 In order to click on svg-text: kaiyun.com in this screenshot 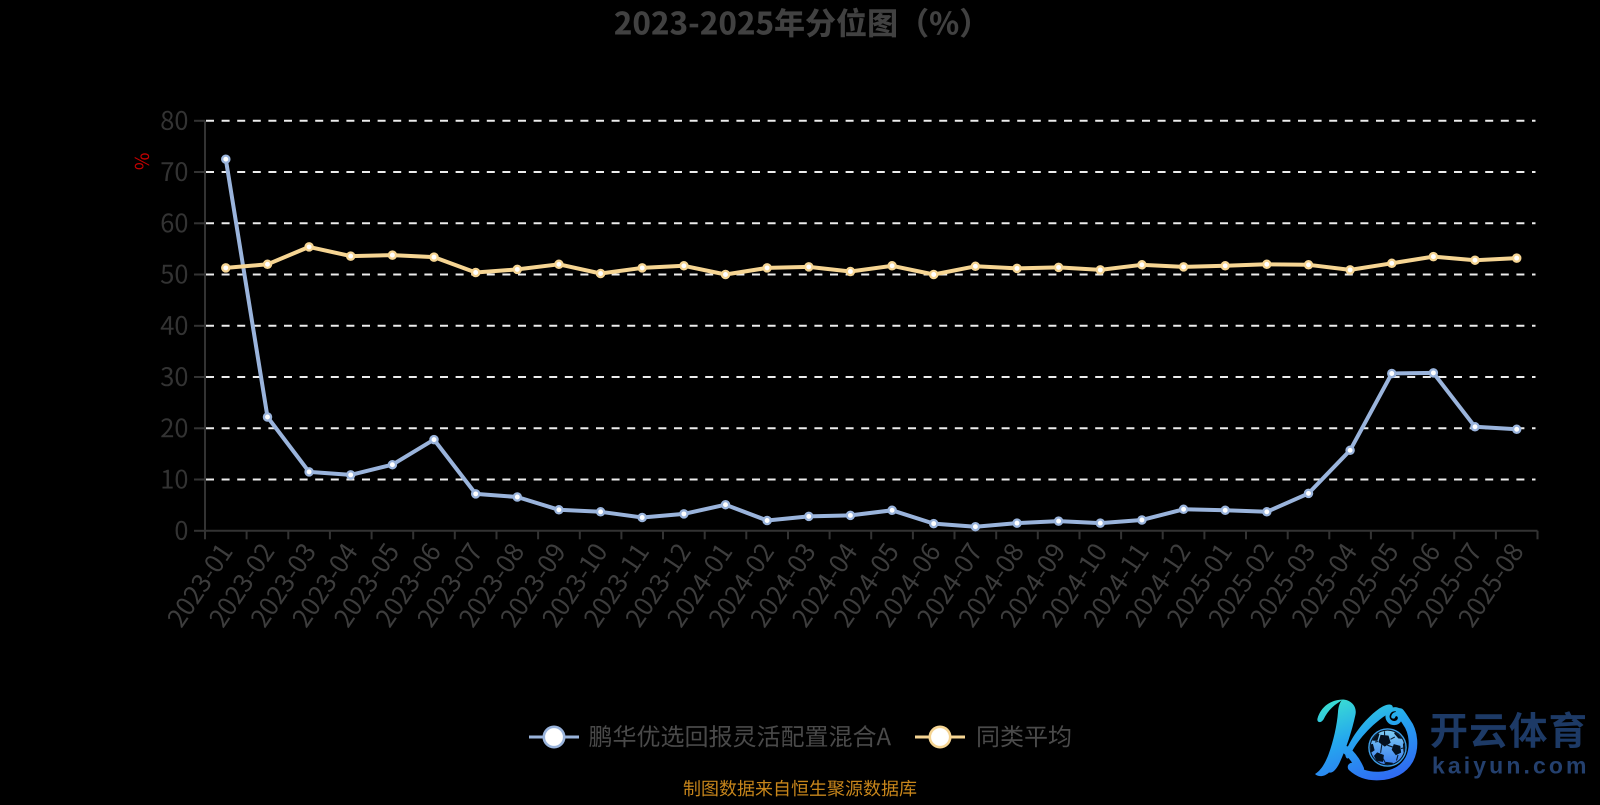, I will do `click(1511, 766)`.